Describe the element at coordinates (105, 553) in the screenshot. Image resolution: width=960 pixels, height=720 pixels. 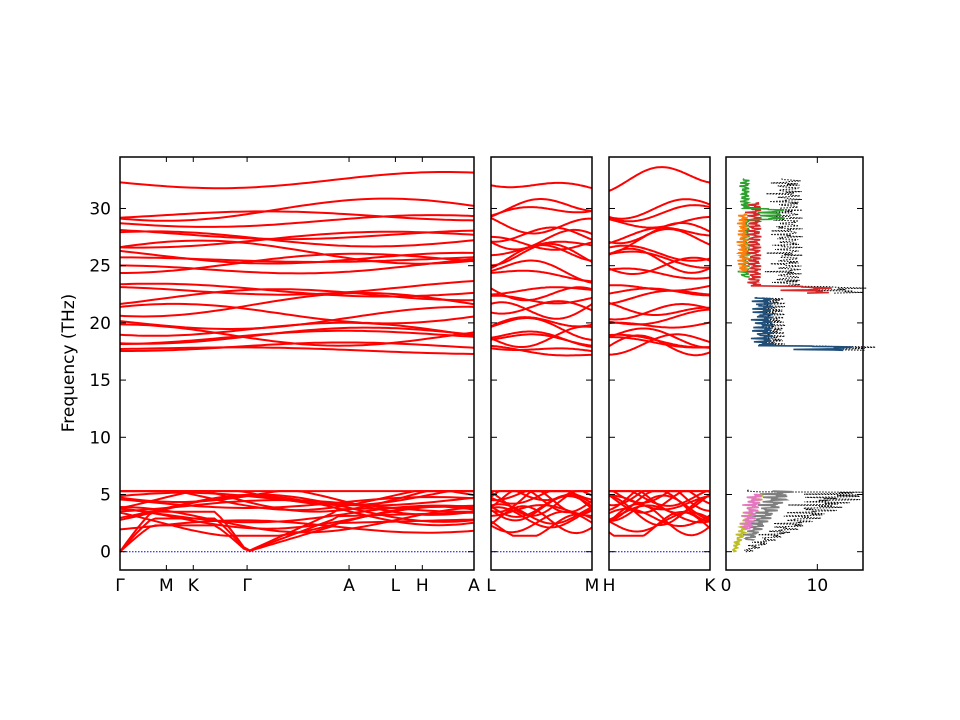
I see `y-tick-label: 0` at that location.